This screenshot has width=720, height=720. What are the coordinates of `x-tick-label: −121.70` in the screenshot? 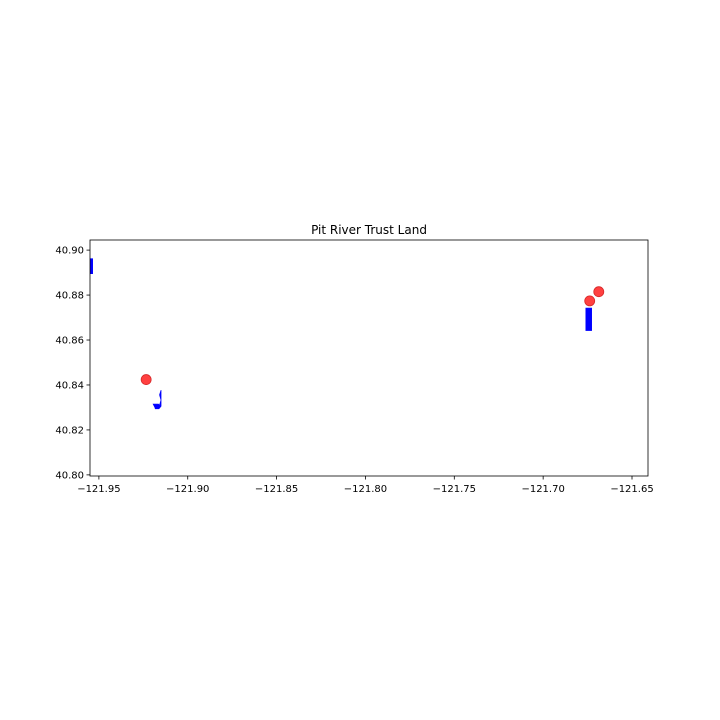 It's located at (542, 489).